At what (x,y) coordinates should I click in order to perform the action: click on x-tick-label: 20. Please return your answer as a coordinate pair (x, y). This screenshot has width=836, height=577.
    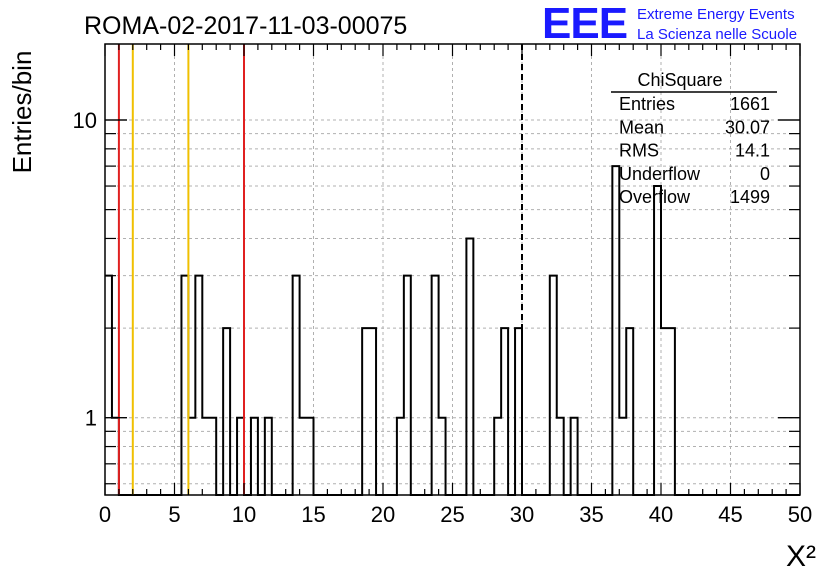
    Looking at the image, I should click on (383, 514).